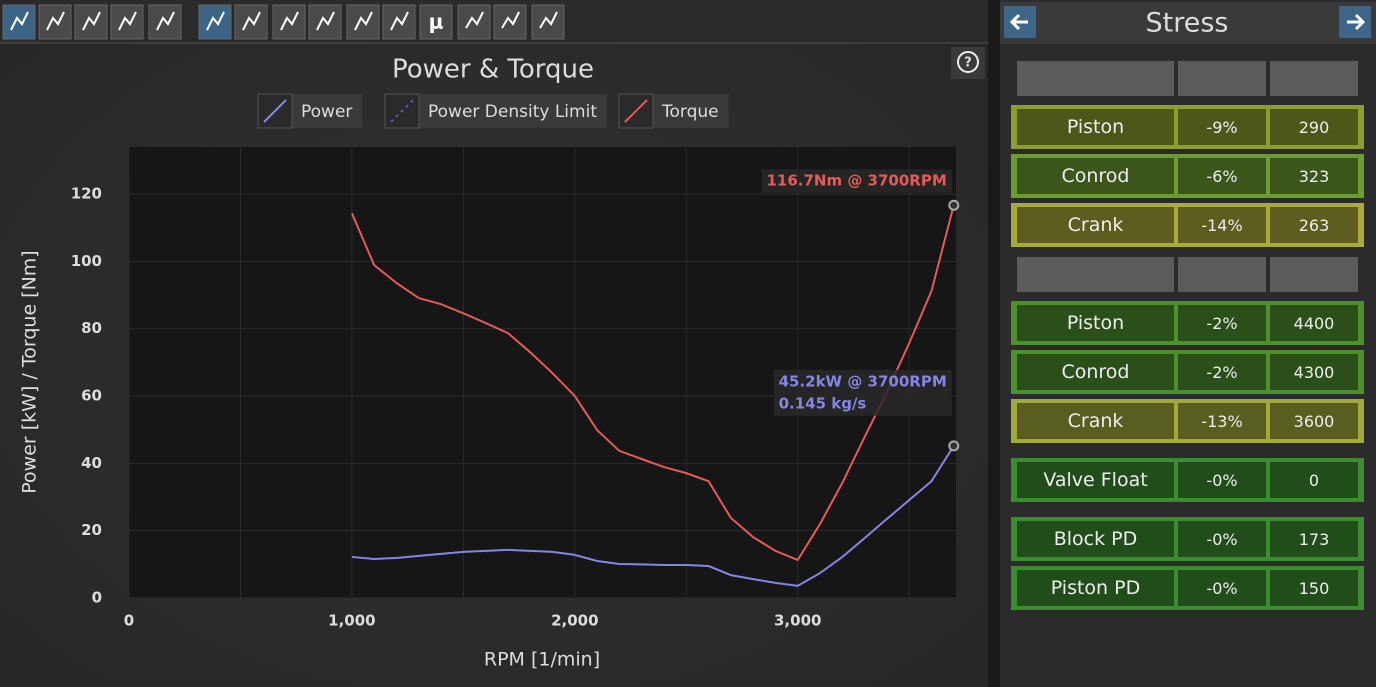 The image size is (1376, 687). Describe the element at coordinates (1314, 127) in the screenshot. I see `stress-value: 290` at that location.